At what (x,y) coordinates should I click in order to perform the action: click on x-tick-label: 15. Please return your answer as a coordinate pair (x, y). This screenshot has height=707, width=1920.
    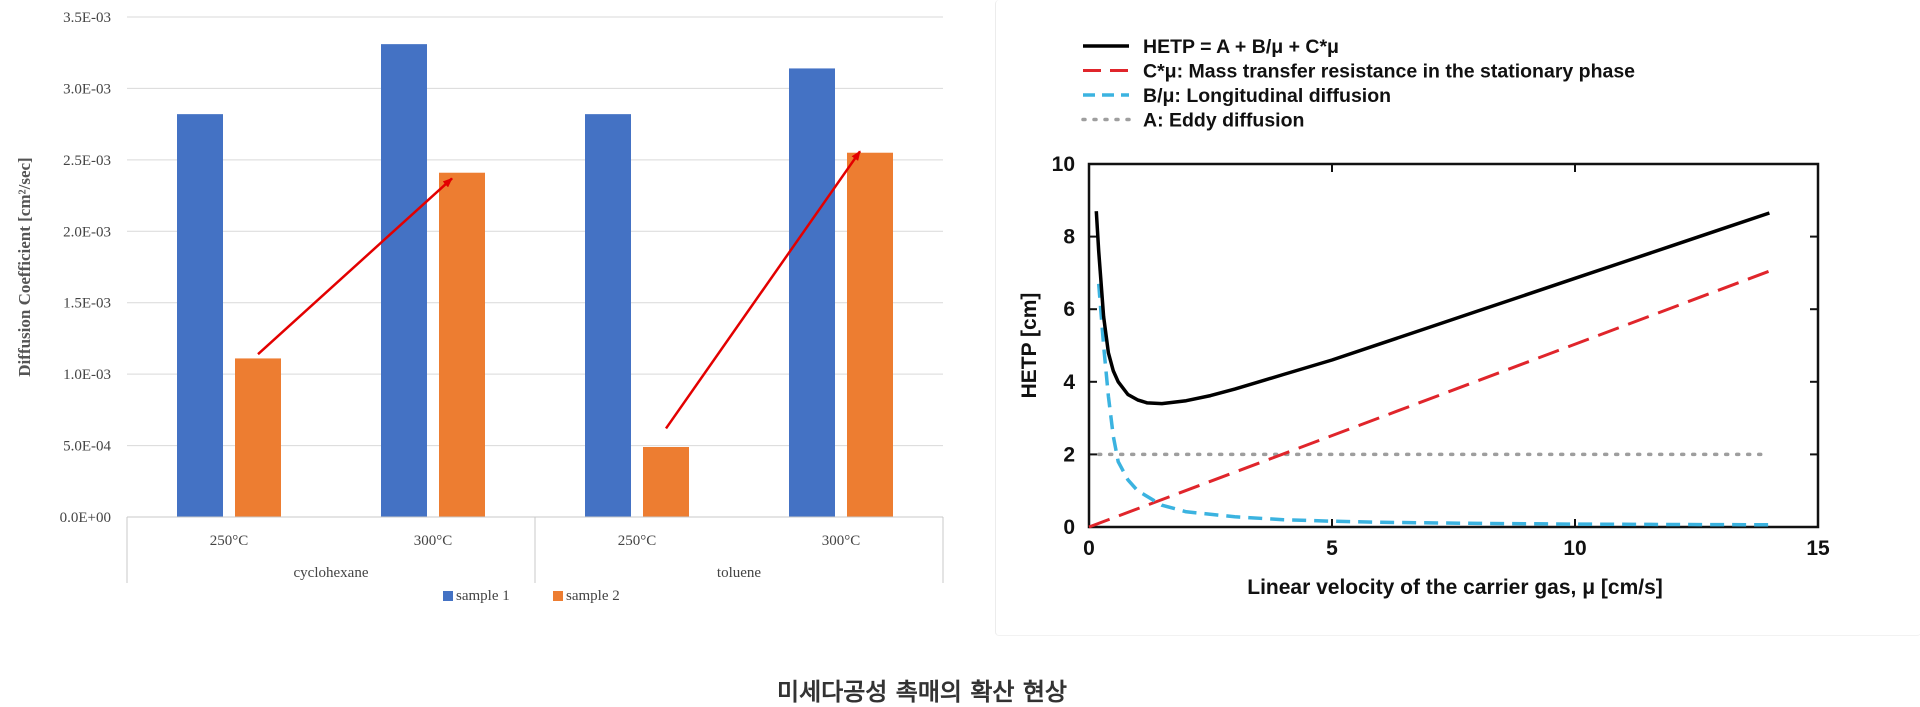
    Looking at the image, I should click on (1818, 548).